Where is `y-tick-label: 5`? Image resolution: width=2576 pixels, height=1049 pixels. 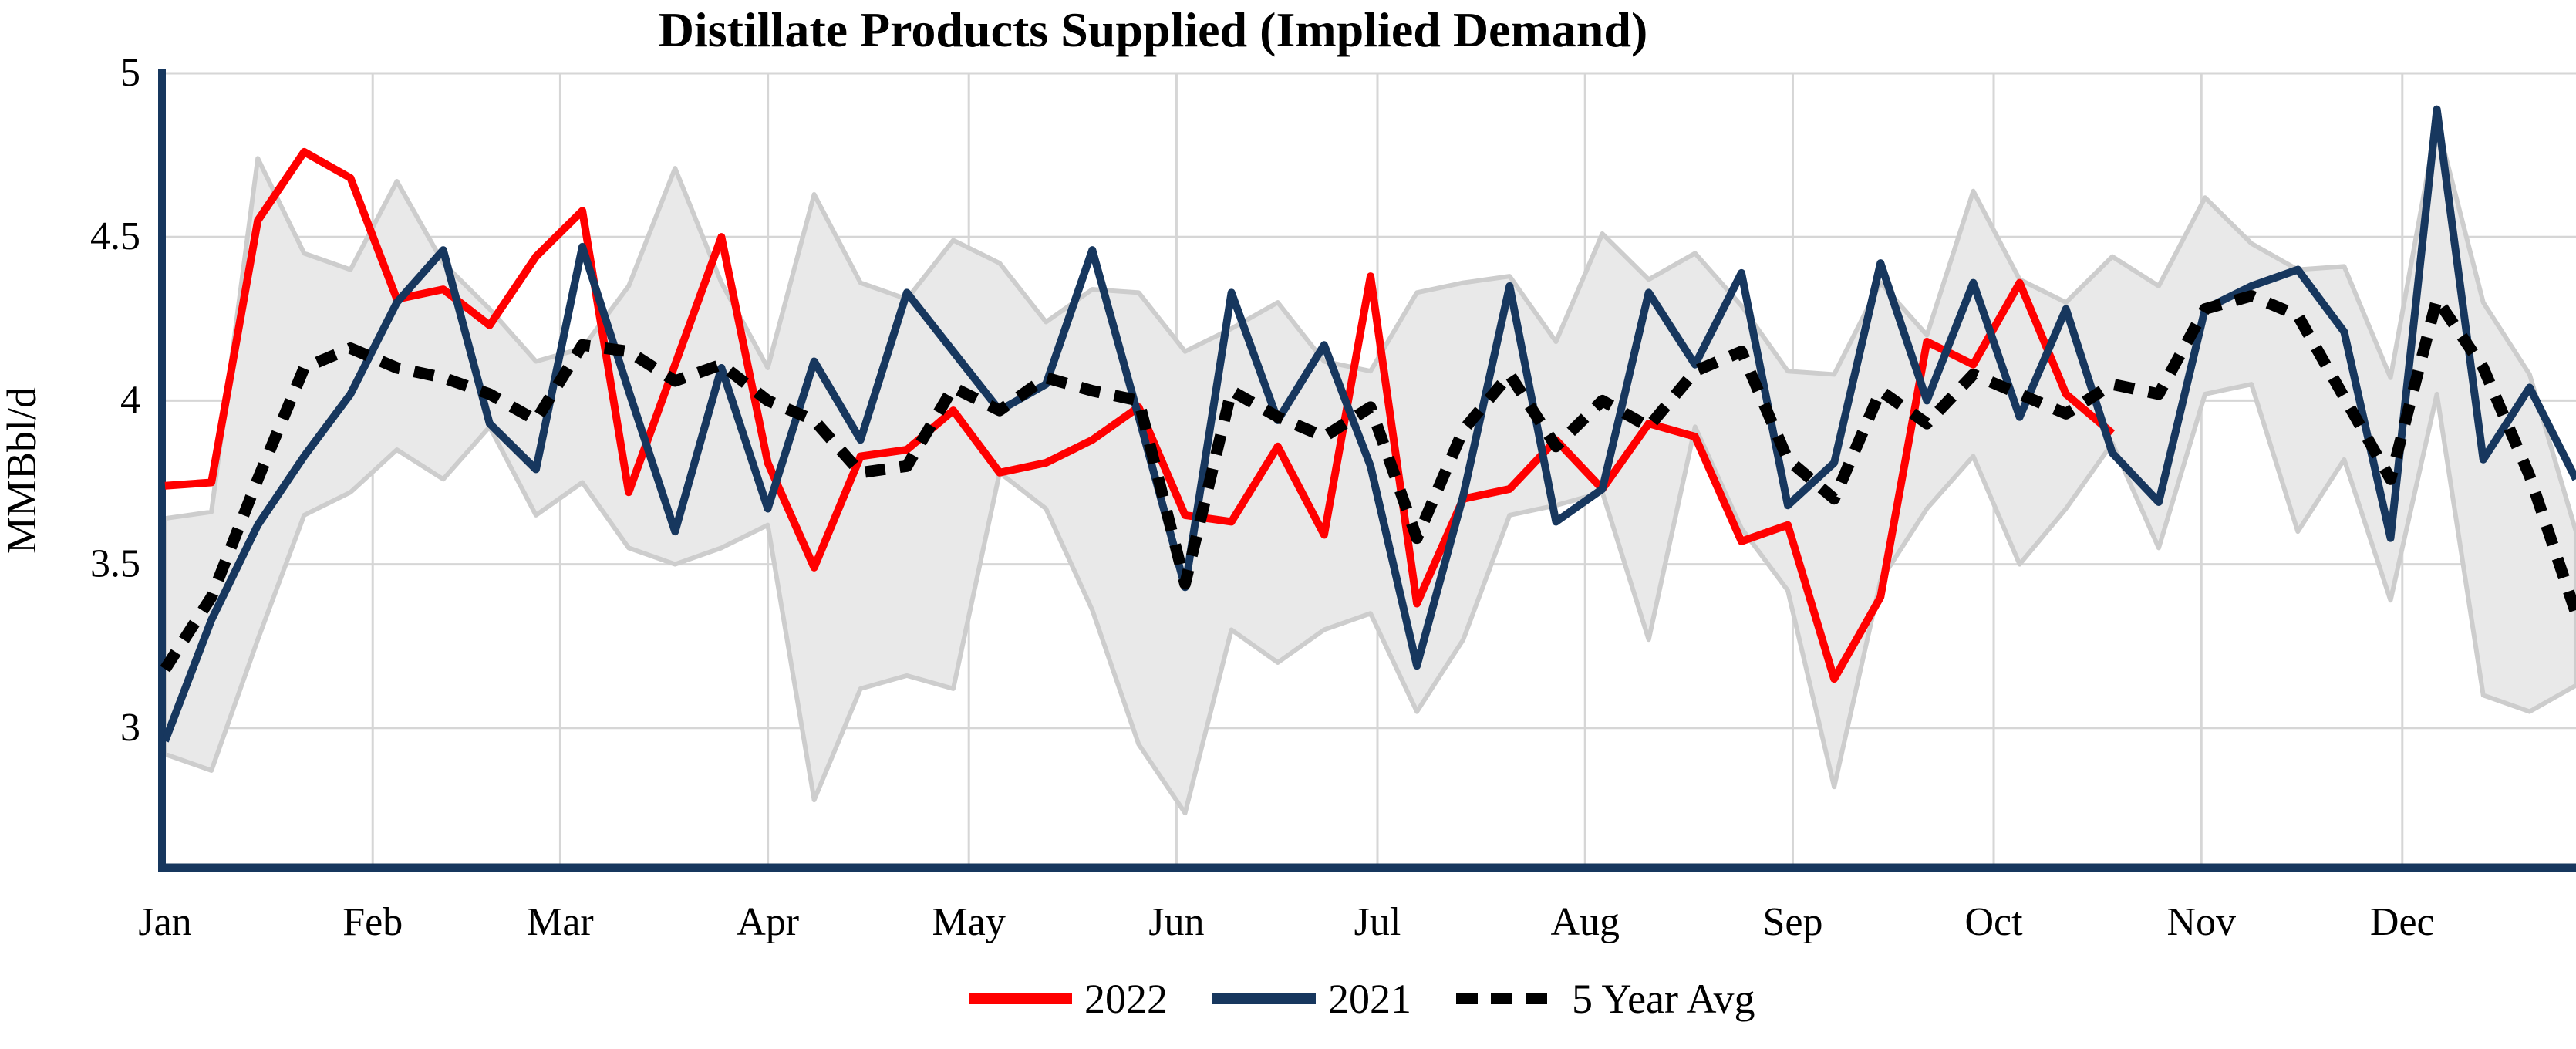 y-tick-label: 5 is located at coordinates (130, 73).